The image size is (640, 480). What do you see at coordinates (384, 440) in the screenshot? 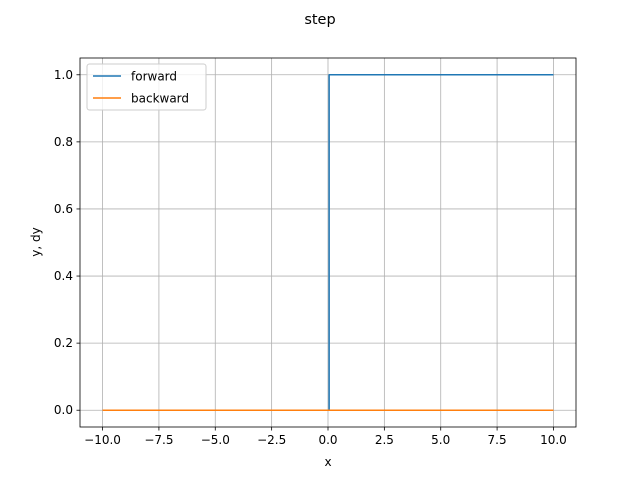
I see `x-tick-label: 2.5` at bounding box center [384, 440].